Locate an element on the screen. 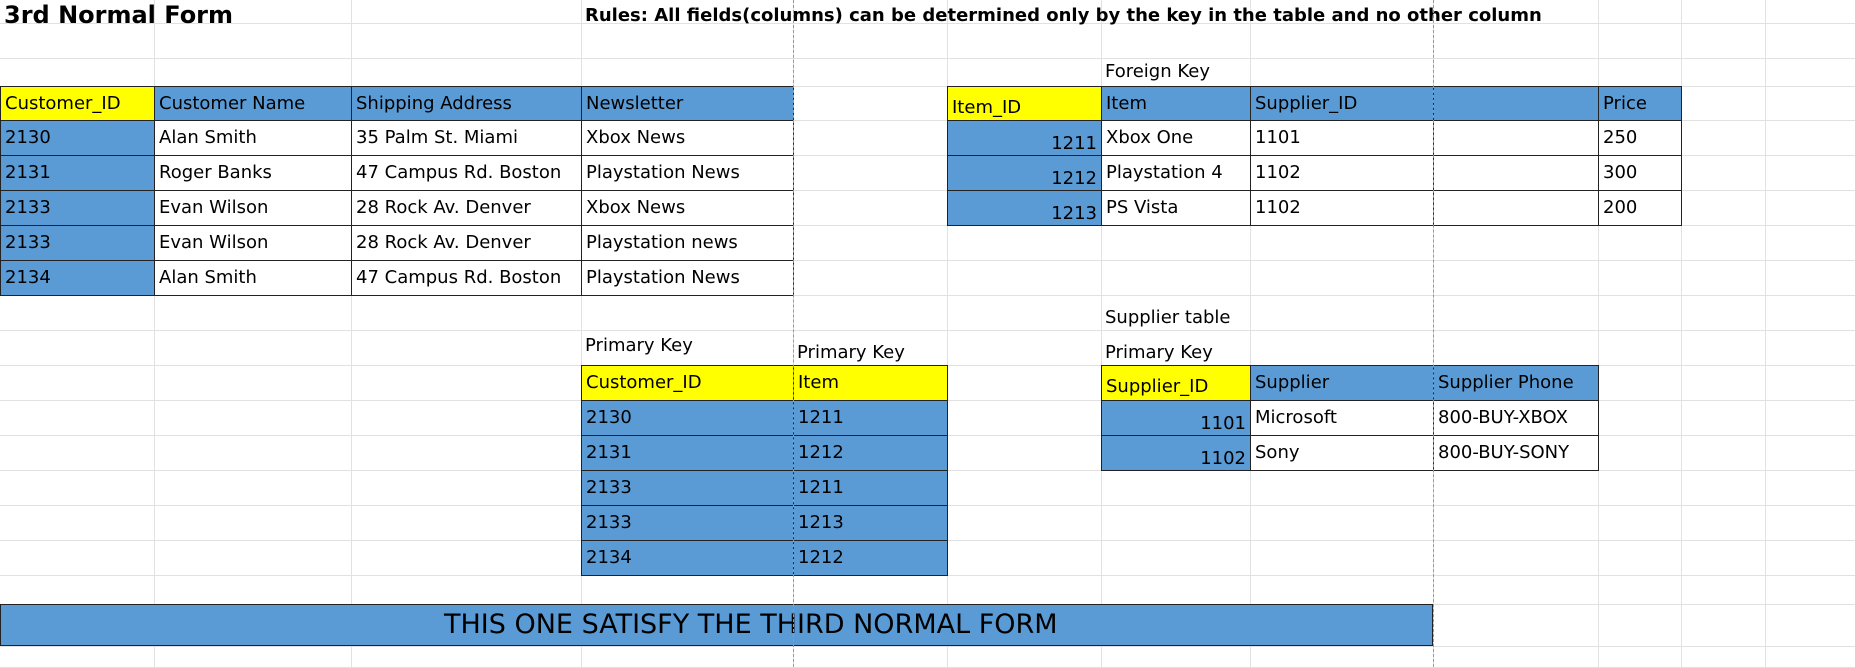 This screenshot has height=668, width=1855. supplier-table-cell: Microsoft is located at coordinates (1342, 418).